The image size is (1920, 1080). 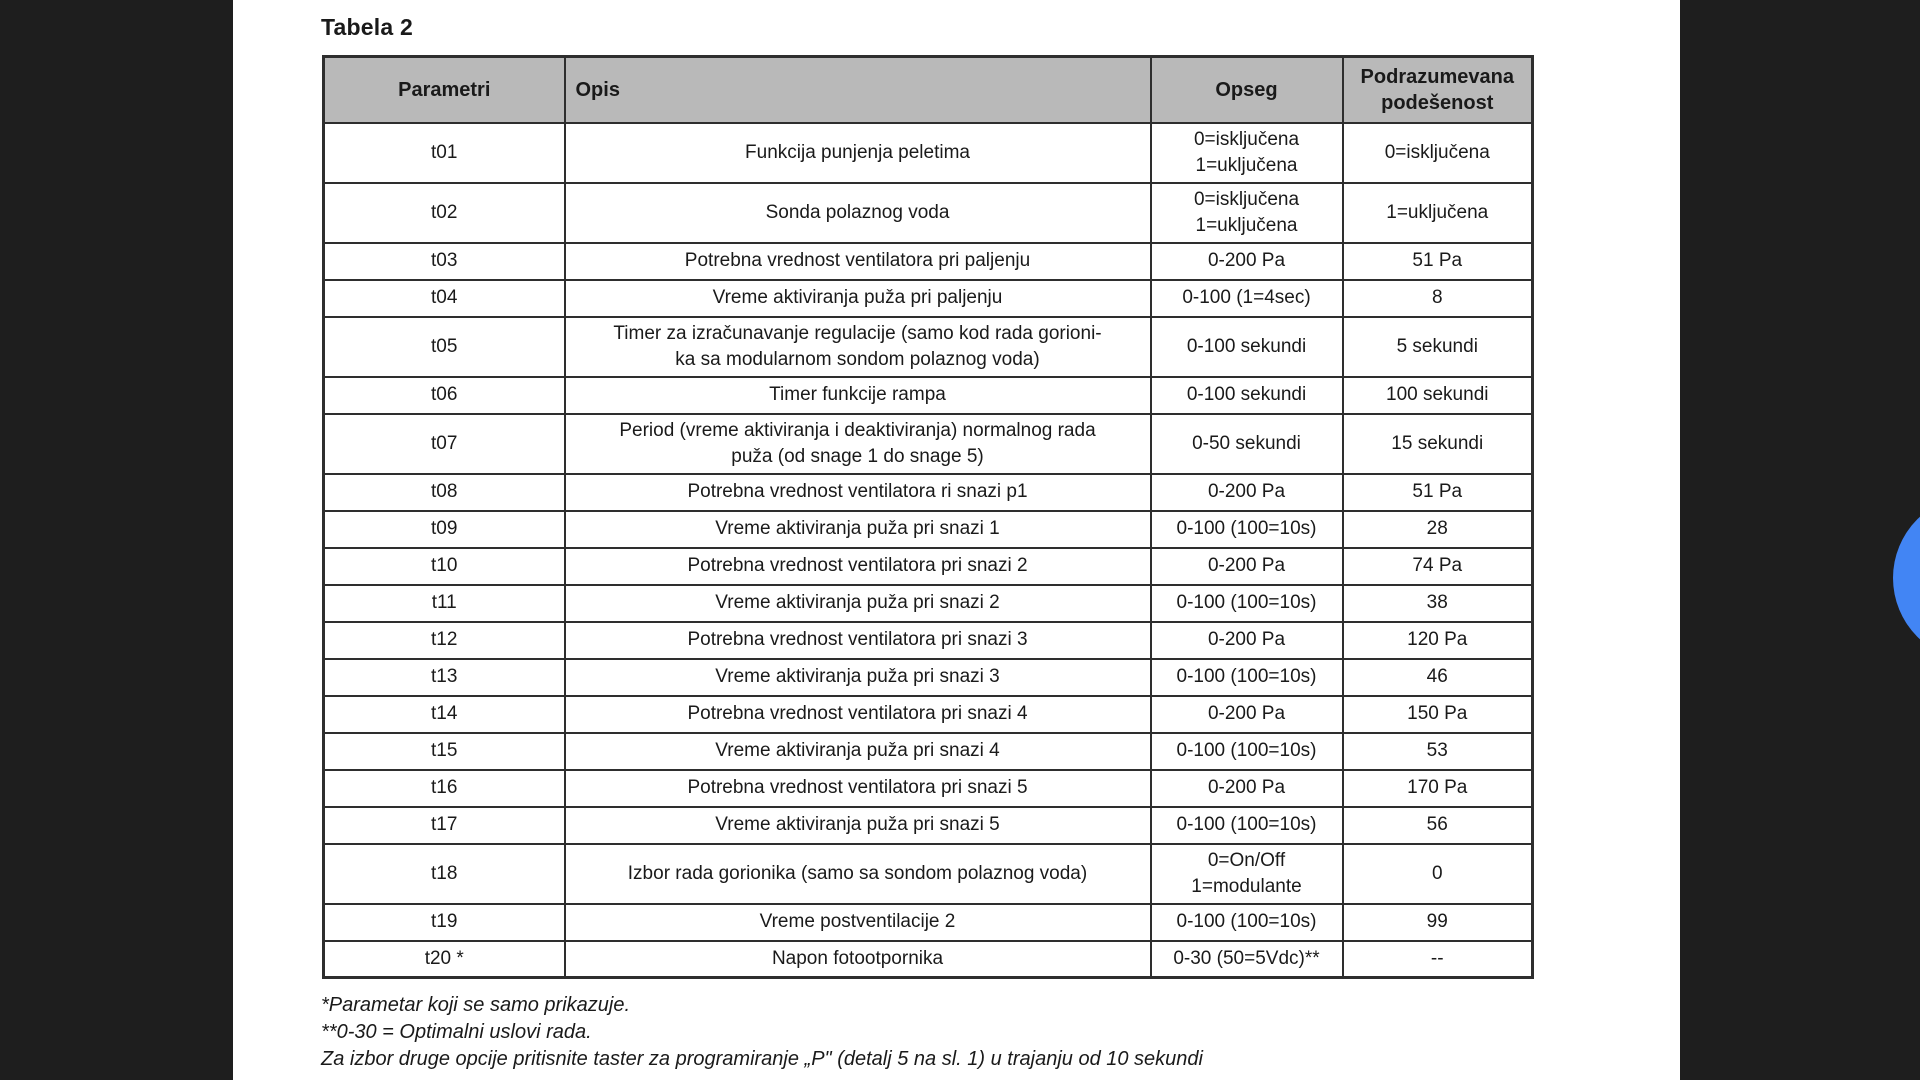 What do you see at coordinates (1437, 714) in the screenshot?
I see `cell-podrazumevana: 150 Pa` at bounding box center [1437, 714].